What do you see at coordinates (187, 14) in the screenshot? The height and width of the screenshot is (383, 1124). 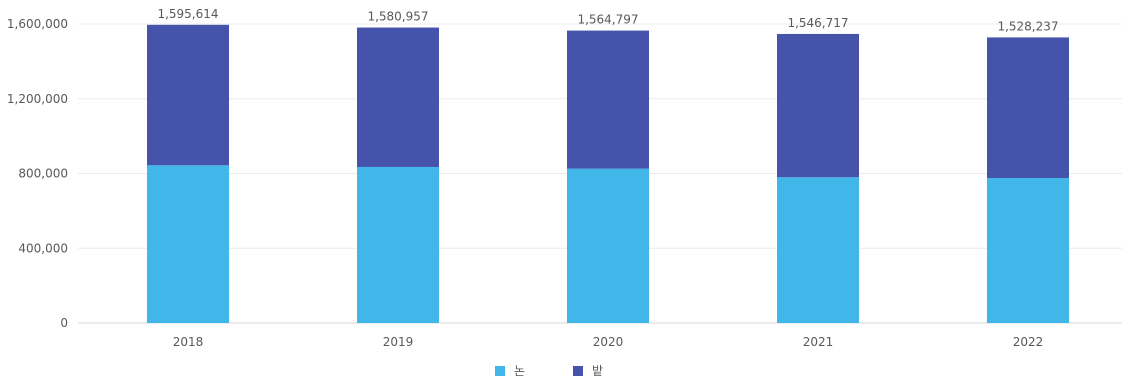 I see `total-label-2018: 1,595,614` at bounding box center [187, 14].